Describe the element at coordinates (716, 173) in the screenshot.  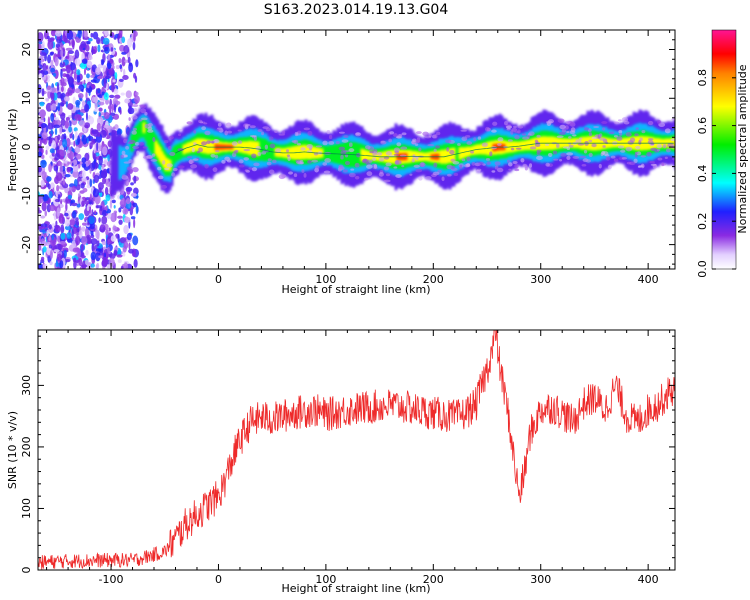
I see `colorbar-ticks: 0.0 0.2 0.4 0.6 0.8` at that location.